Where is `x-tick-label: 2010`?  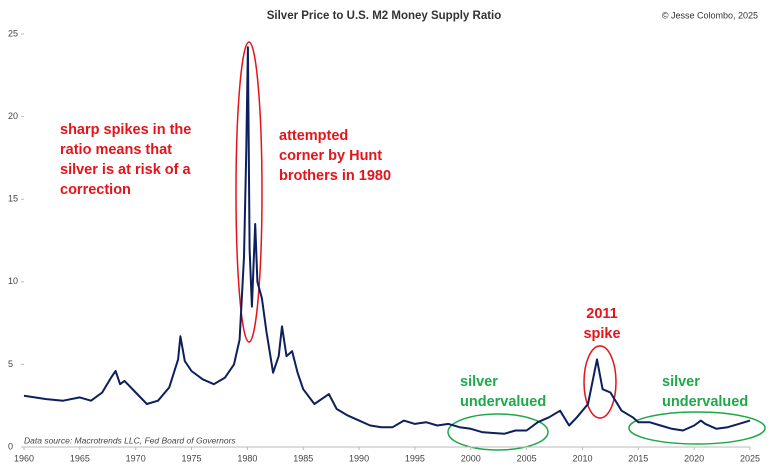
x-tick-label: 2010 is located at coordinates (582, 458).